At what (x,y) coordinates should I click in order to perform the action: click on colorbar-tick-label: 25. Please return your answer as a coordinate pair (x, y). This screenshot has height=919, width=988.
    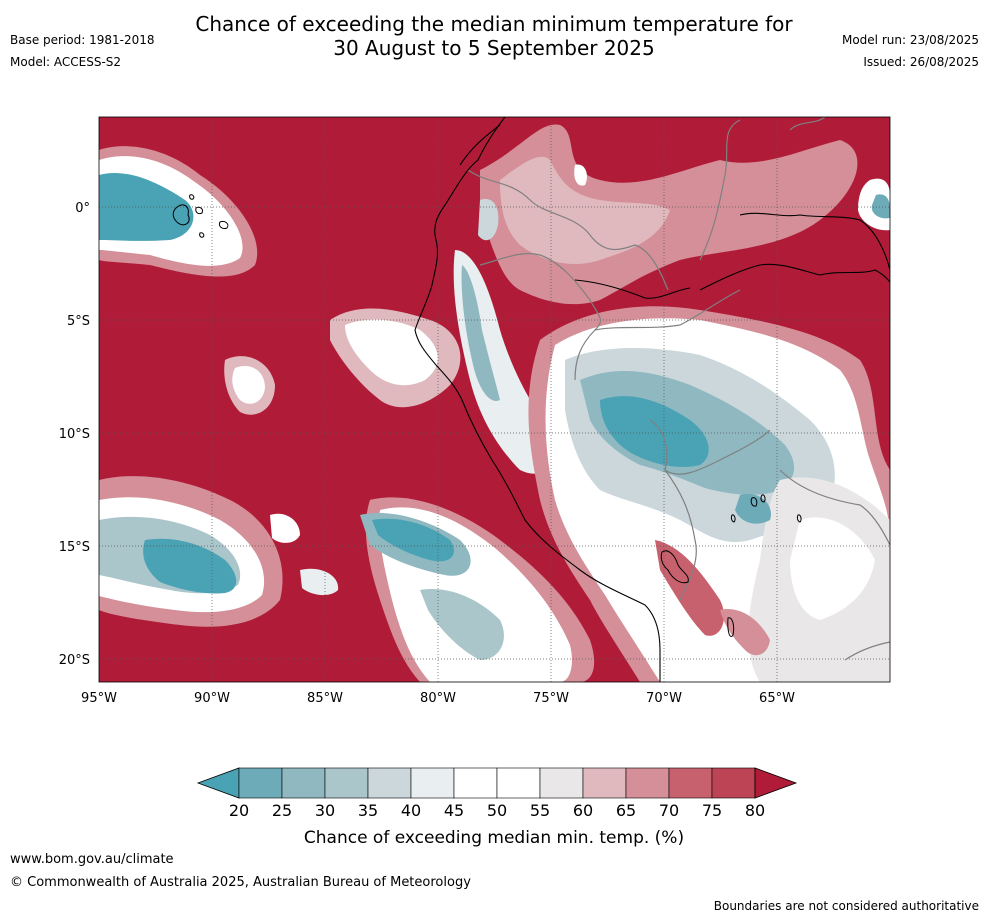
    Looking at the image, I should click on (282, 810).